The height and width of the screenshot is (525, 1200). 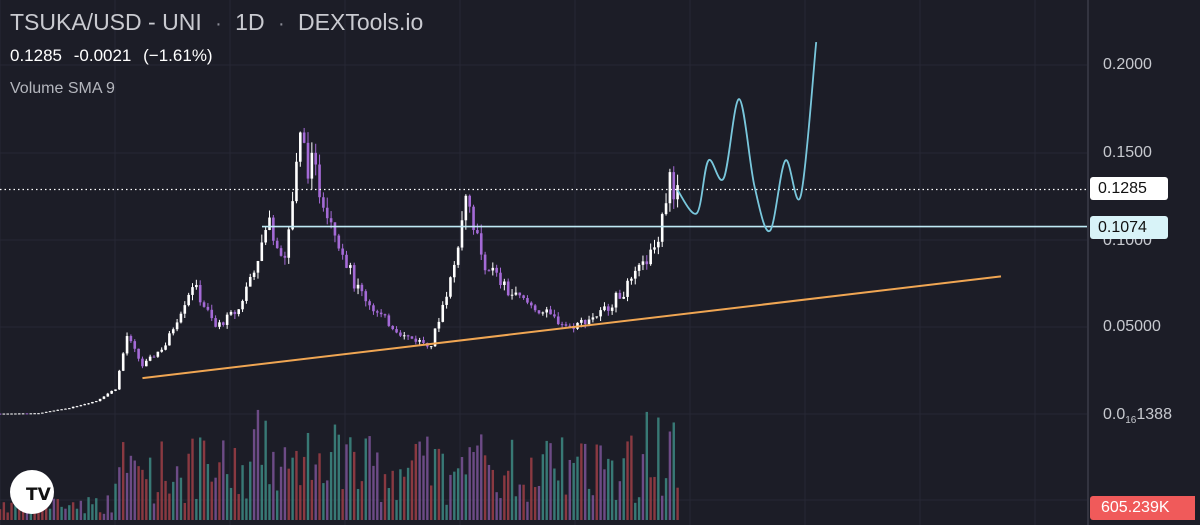 I want to click on title-dash: -, so click(x=152, y=22).